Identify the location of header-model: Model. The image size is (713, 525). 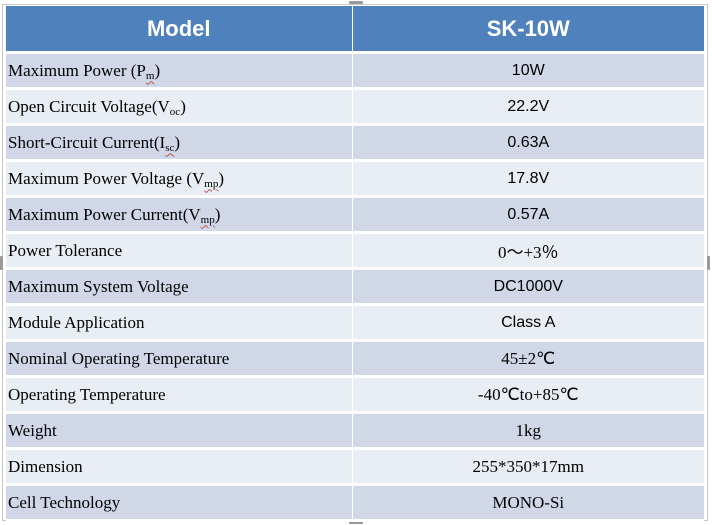
(179, 30).